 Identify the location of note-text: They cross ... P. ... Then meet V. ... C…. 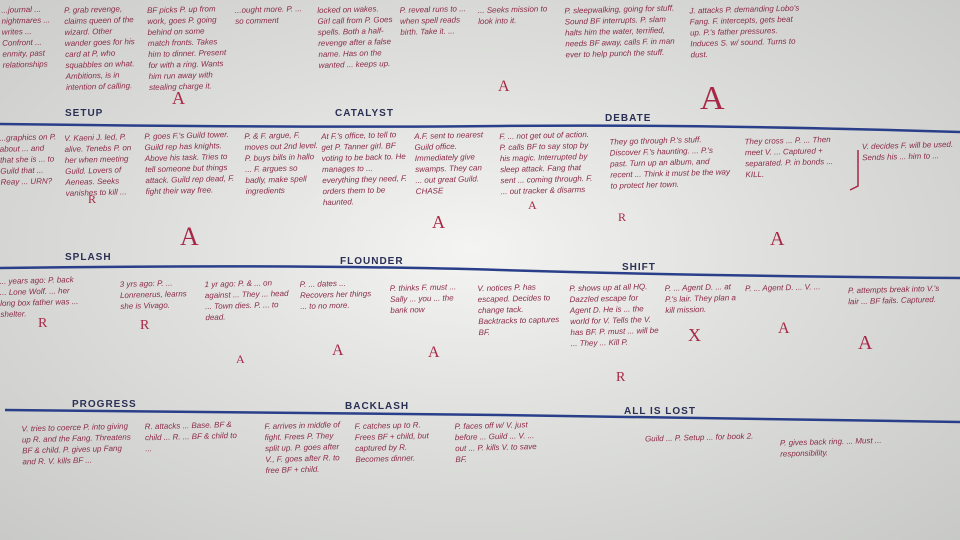
(789, 157).